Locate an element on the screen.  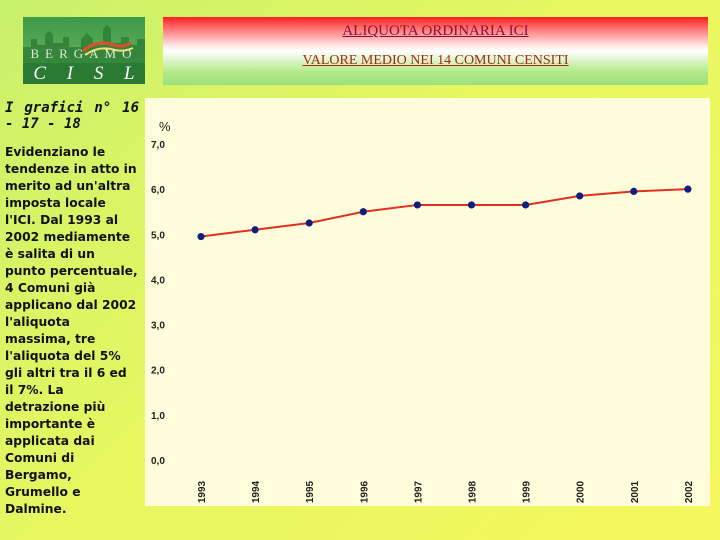
x-tick-label: 1997 is located at coordinates (418, 491).